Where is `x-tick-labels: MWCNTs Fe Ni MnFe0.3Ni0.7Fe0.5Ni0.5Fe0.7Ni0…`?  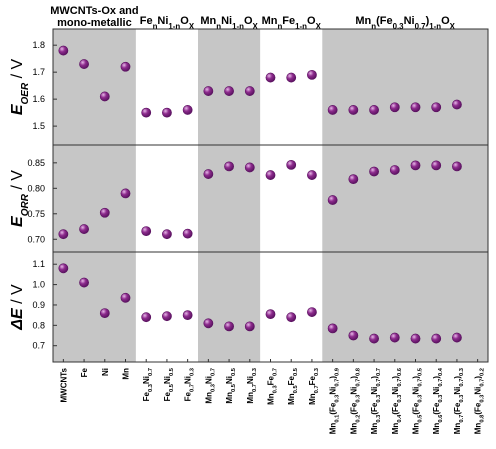
x-tick-labels: MWCNTs Fe Ni MnFe0.3Ni0.7Fe0.5Ni0.5Fe0.7Ni0… is located at coordinates (272, 397).